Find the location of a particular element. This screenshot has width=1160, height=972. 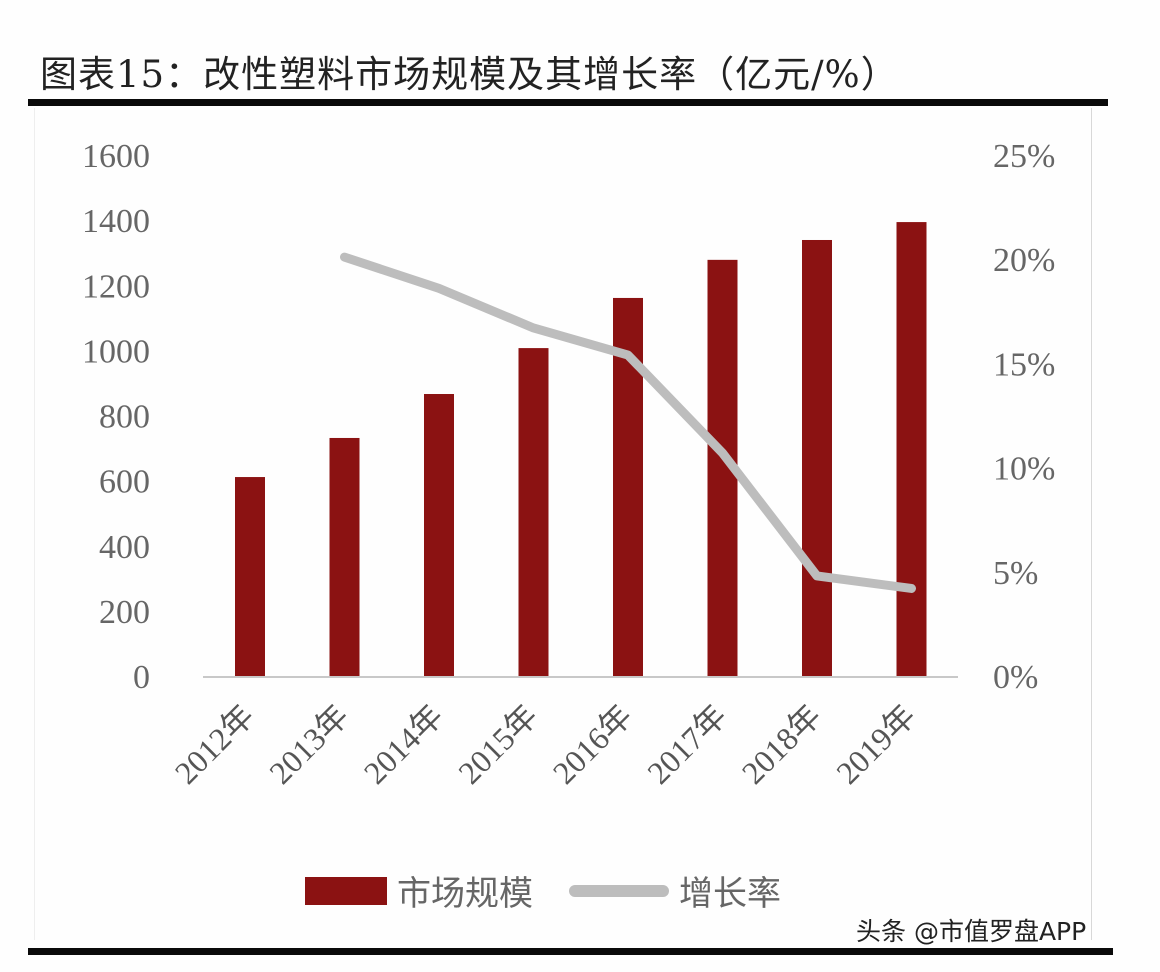

bottom-divider is located at coordinates (570, 951).